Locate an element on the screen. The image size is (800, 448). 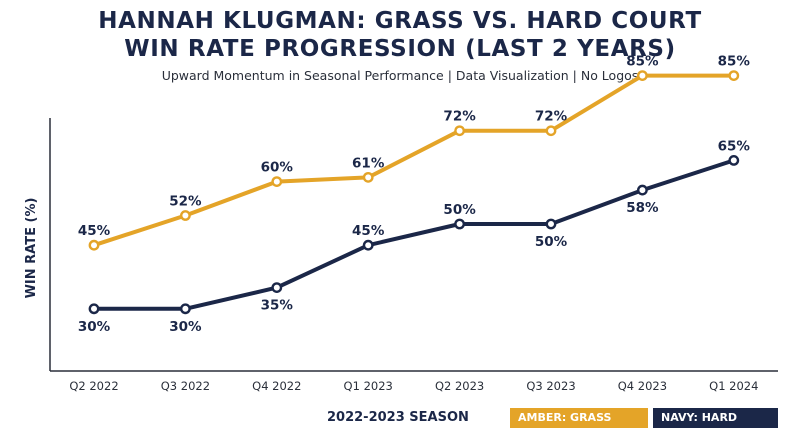
data-label: 58% is located at coordinates (642, 208).